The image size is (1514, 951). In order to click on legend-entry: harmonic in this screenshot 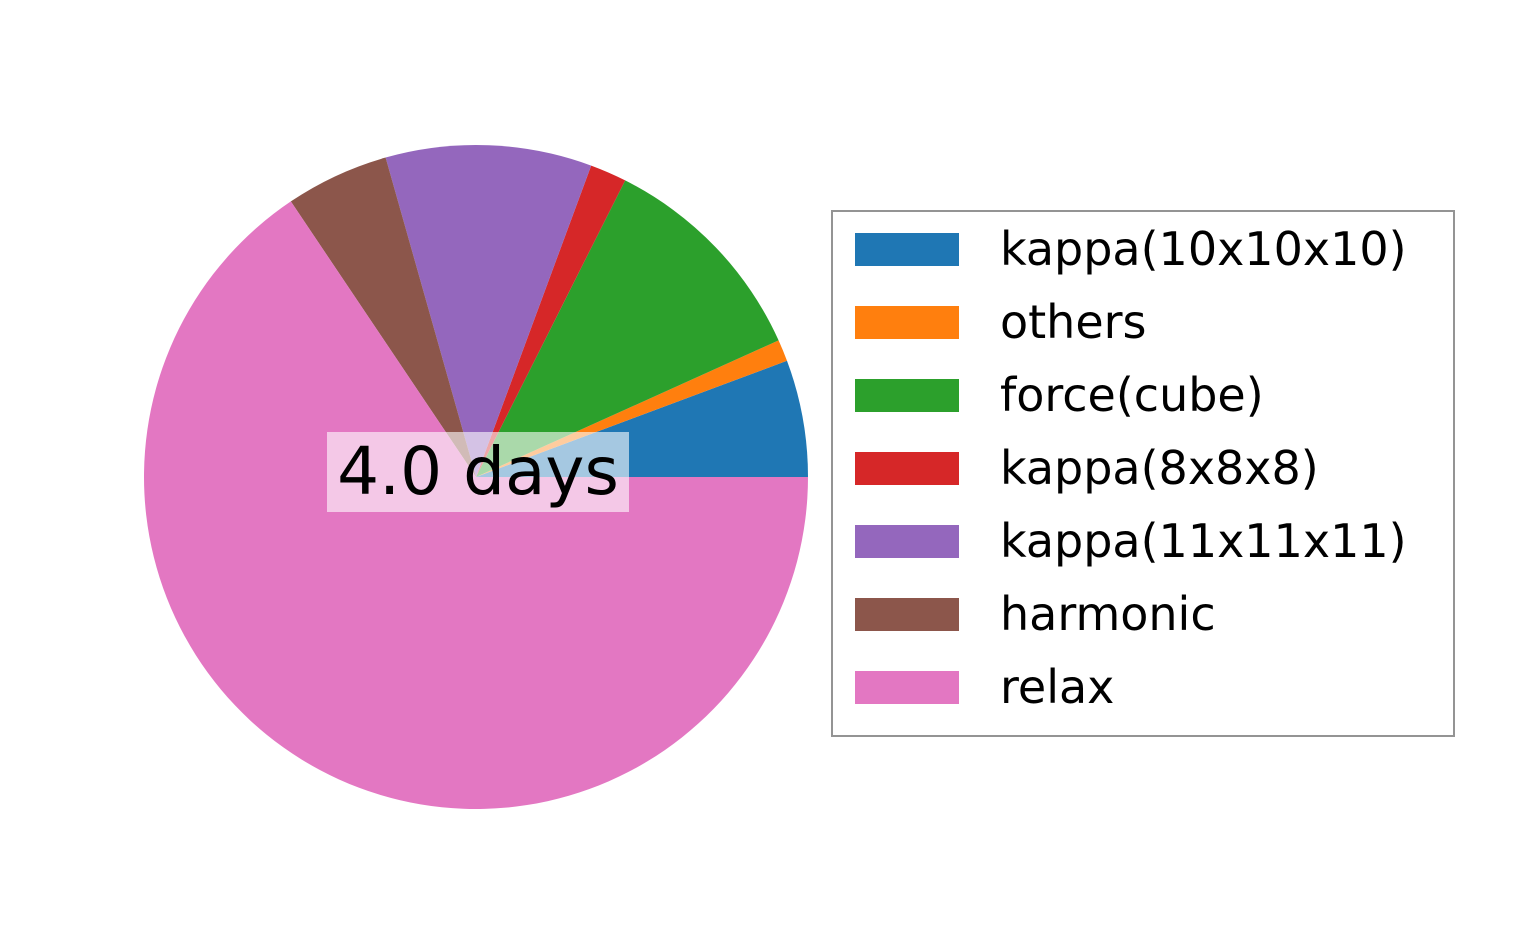, I will do `click(1035, 614)`.